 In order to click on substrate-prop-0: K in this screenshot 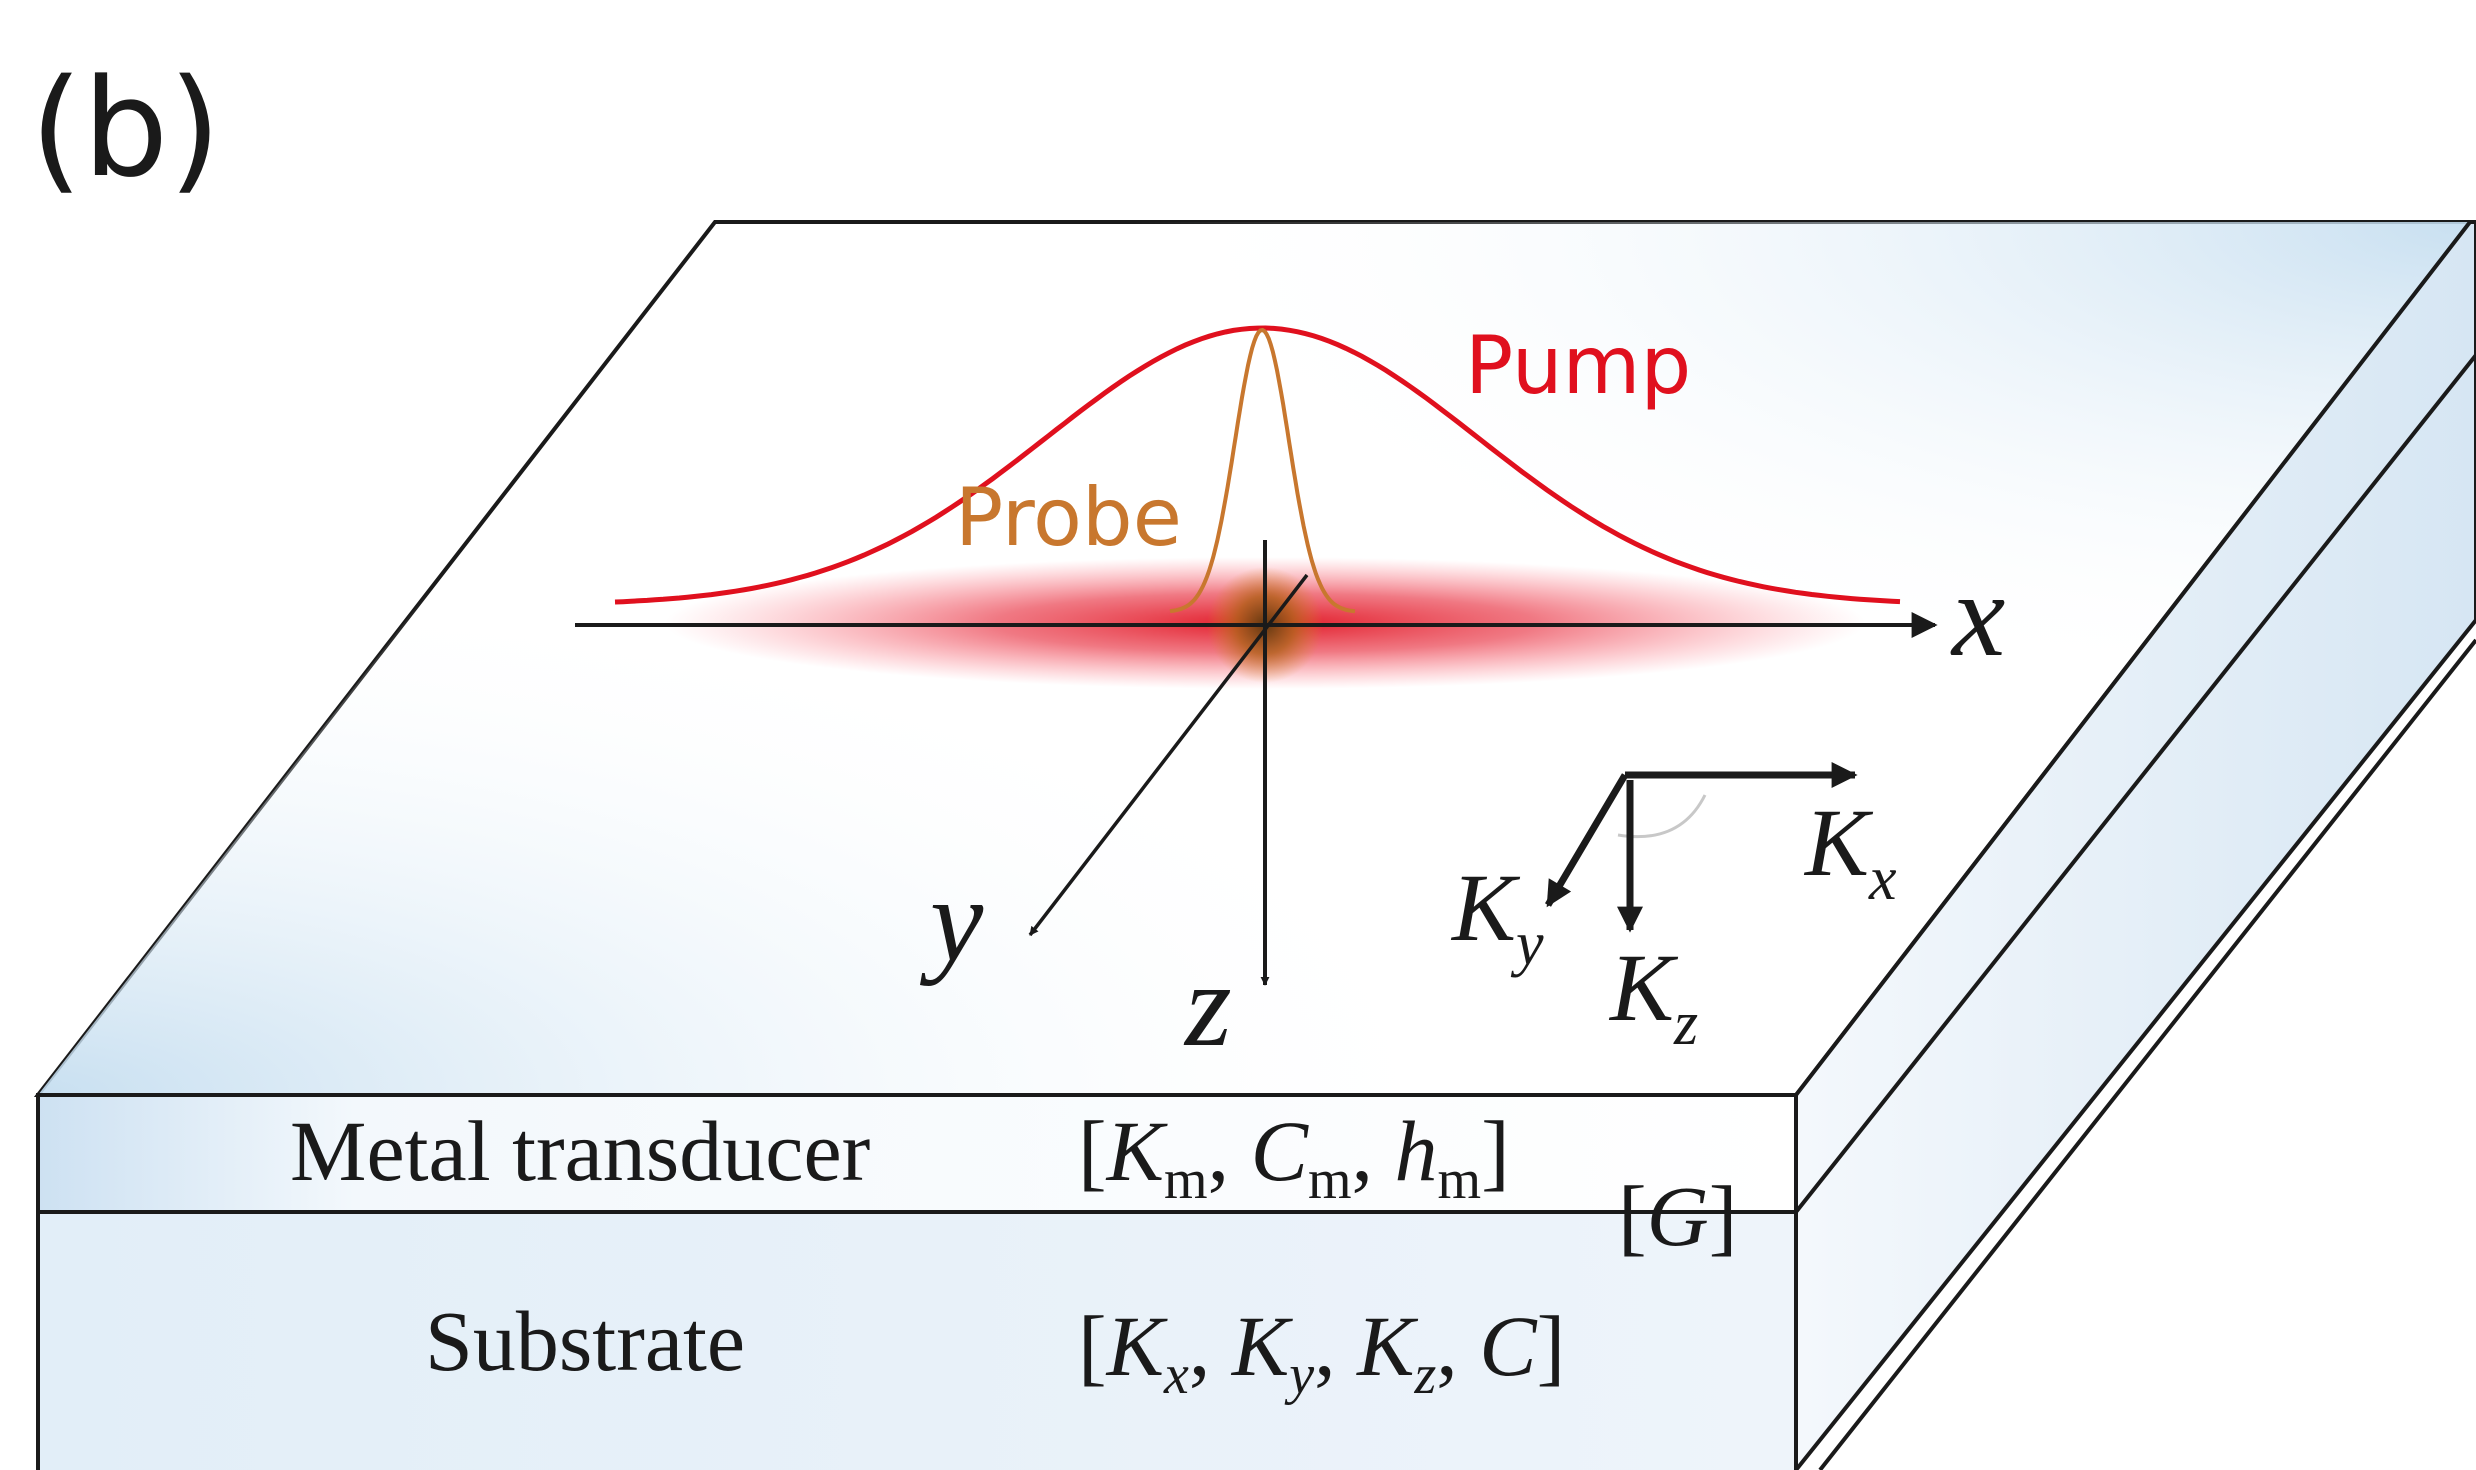, I will do `click(1137, 1346)`.